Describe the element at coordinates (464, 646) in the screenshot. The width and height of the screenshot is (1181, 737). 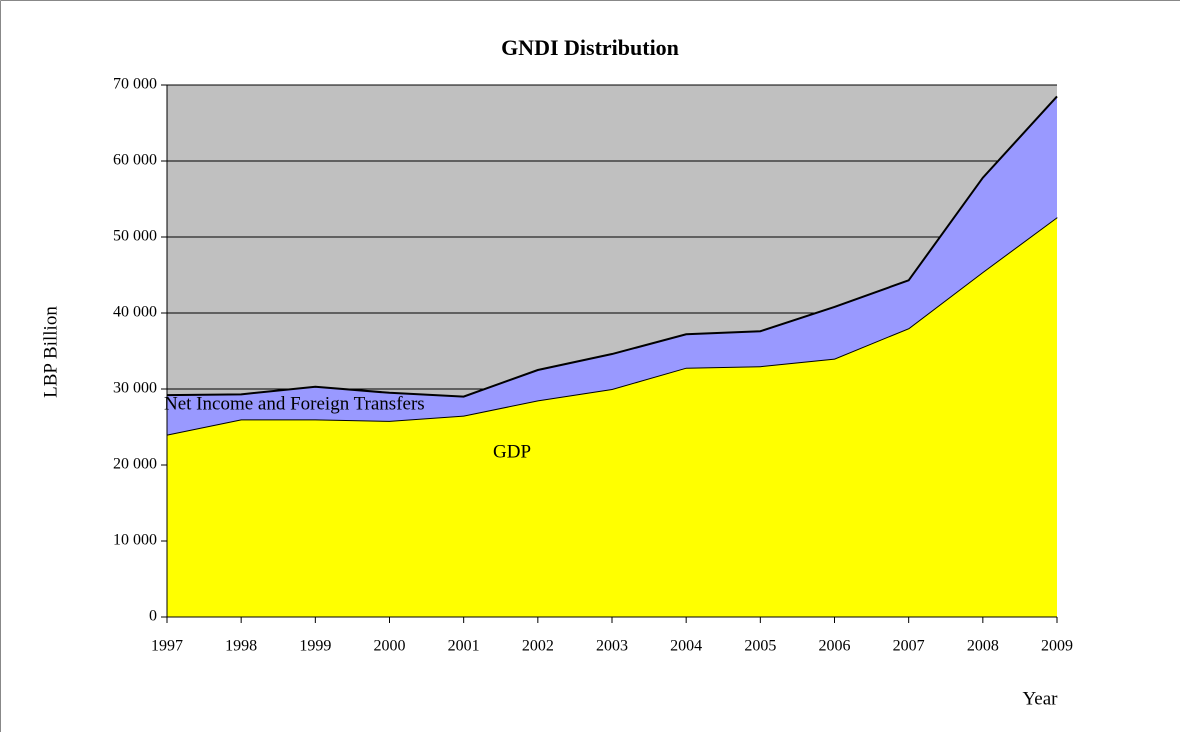
I see `x-tick-label: 2001` at that location.